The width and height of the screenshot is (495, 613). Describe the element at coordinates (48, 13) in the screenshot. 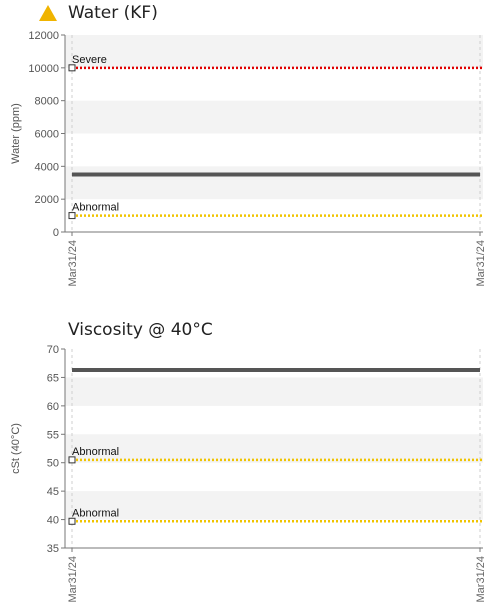

I see `warning-triangle-icon` at that location.